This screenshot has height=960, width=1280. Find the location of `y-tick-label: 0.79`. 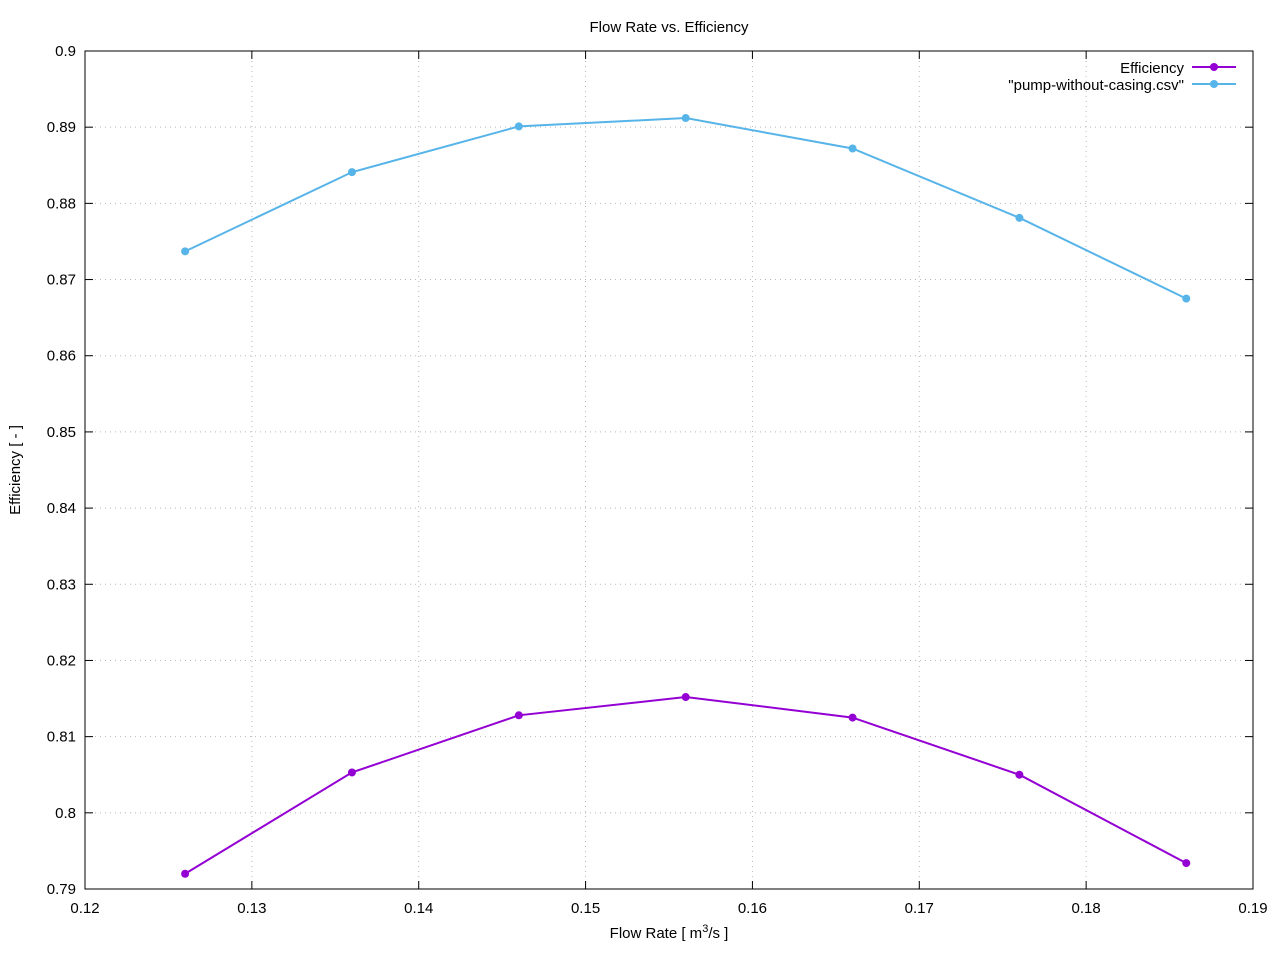

y-tick-label: 0.79 is located at coordinates (61, 889).